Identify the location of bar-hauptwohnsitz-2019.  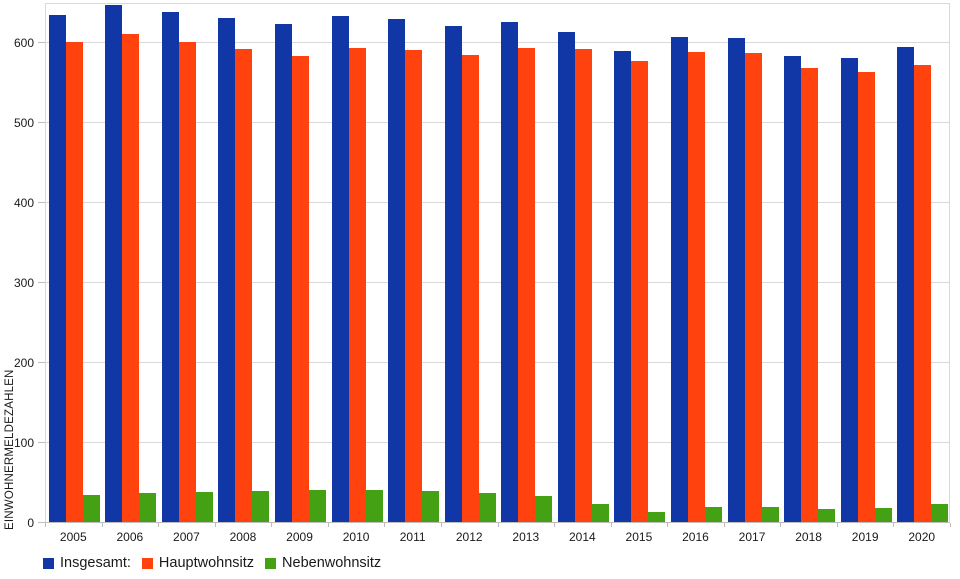
(866, 297).